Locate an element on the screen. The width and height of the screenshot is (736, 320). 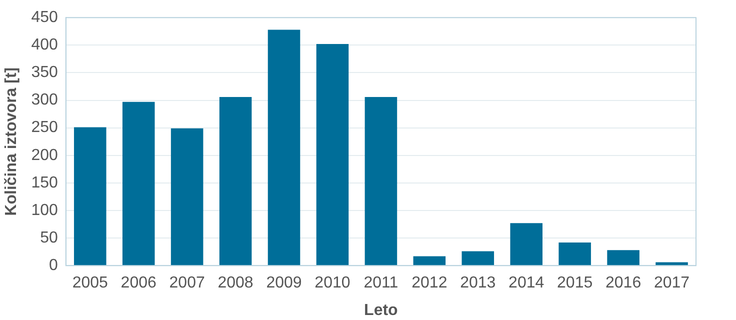
x-tick-label: 2006 is located at coordinates (138, 283).